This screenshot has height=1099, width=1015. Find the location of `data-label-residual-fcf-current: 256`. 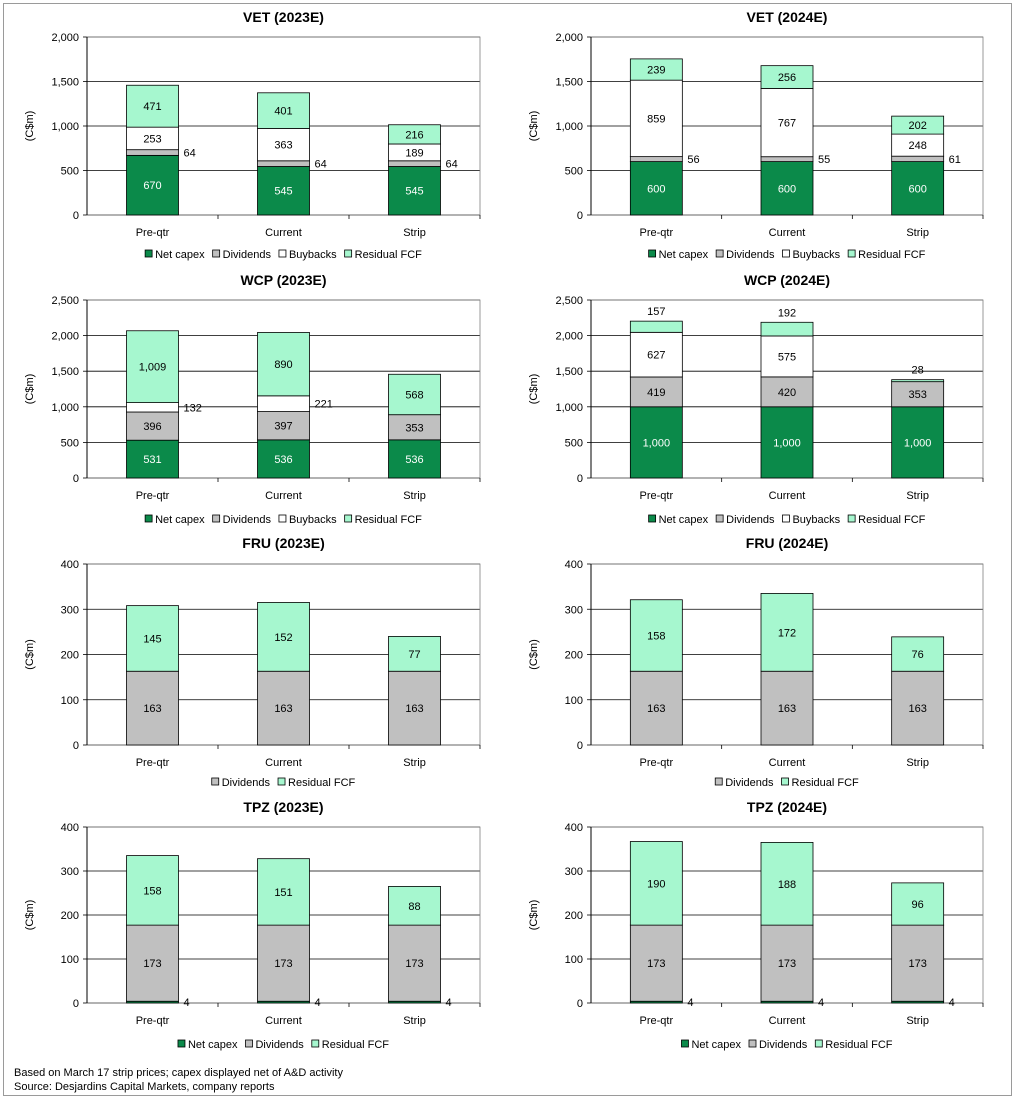

data-label-residual-fcf-current: 256 is located at coordinates (787, 78).